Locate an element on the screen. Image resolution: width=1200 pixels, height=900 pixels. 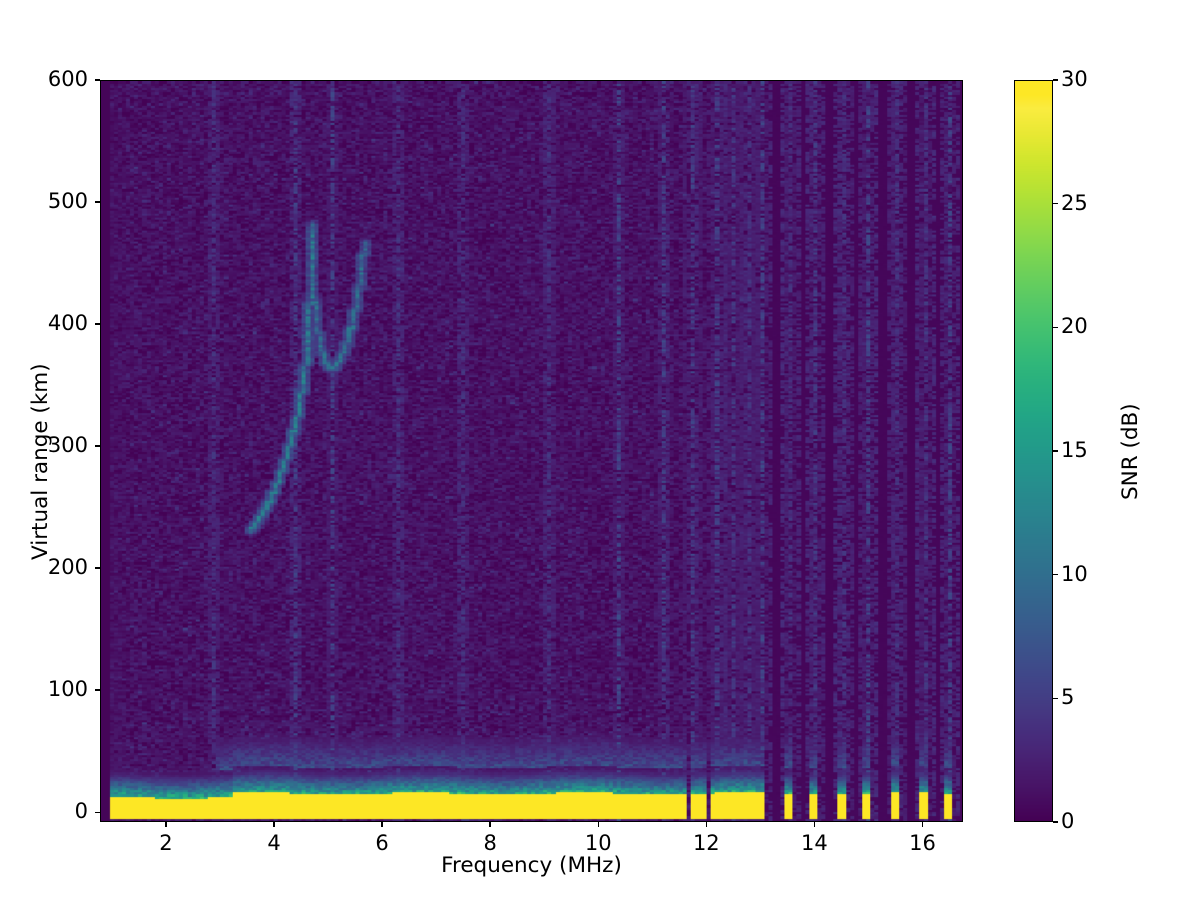
colorbar-tick-label: 30 is located at coordinates (1074, 79).